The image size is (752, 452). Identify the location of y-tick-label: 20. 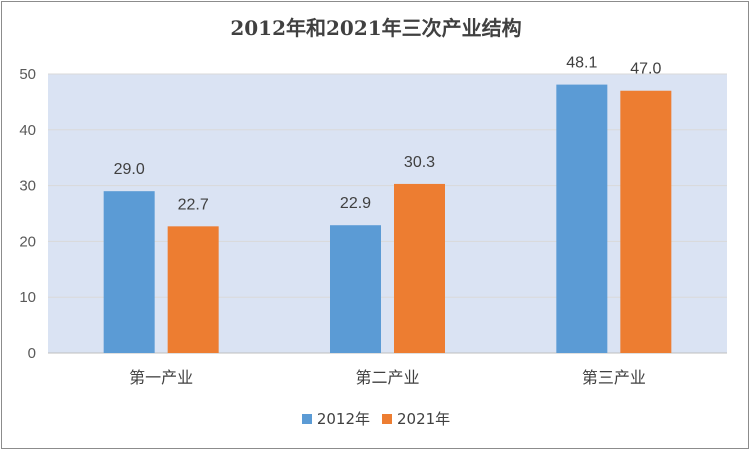
(27, 241).